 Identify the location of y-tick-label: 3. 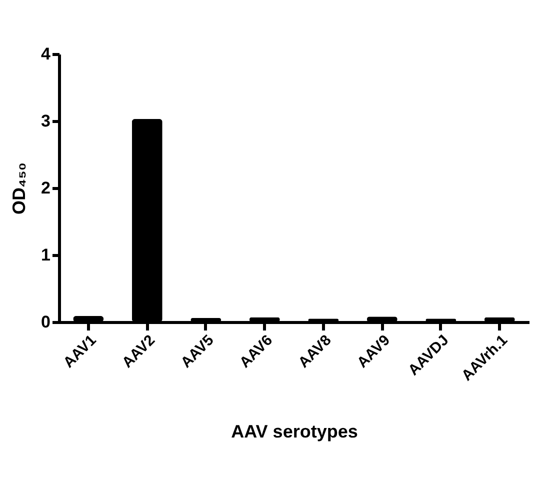
(45, 121).